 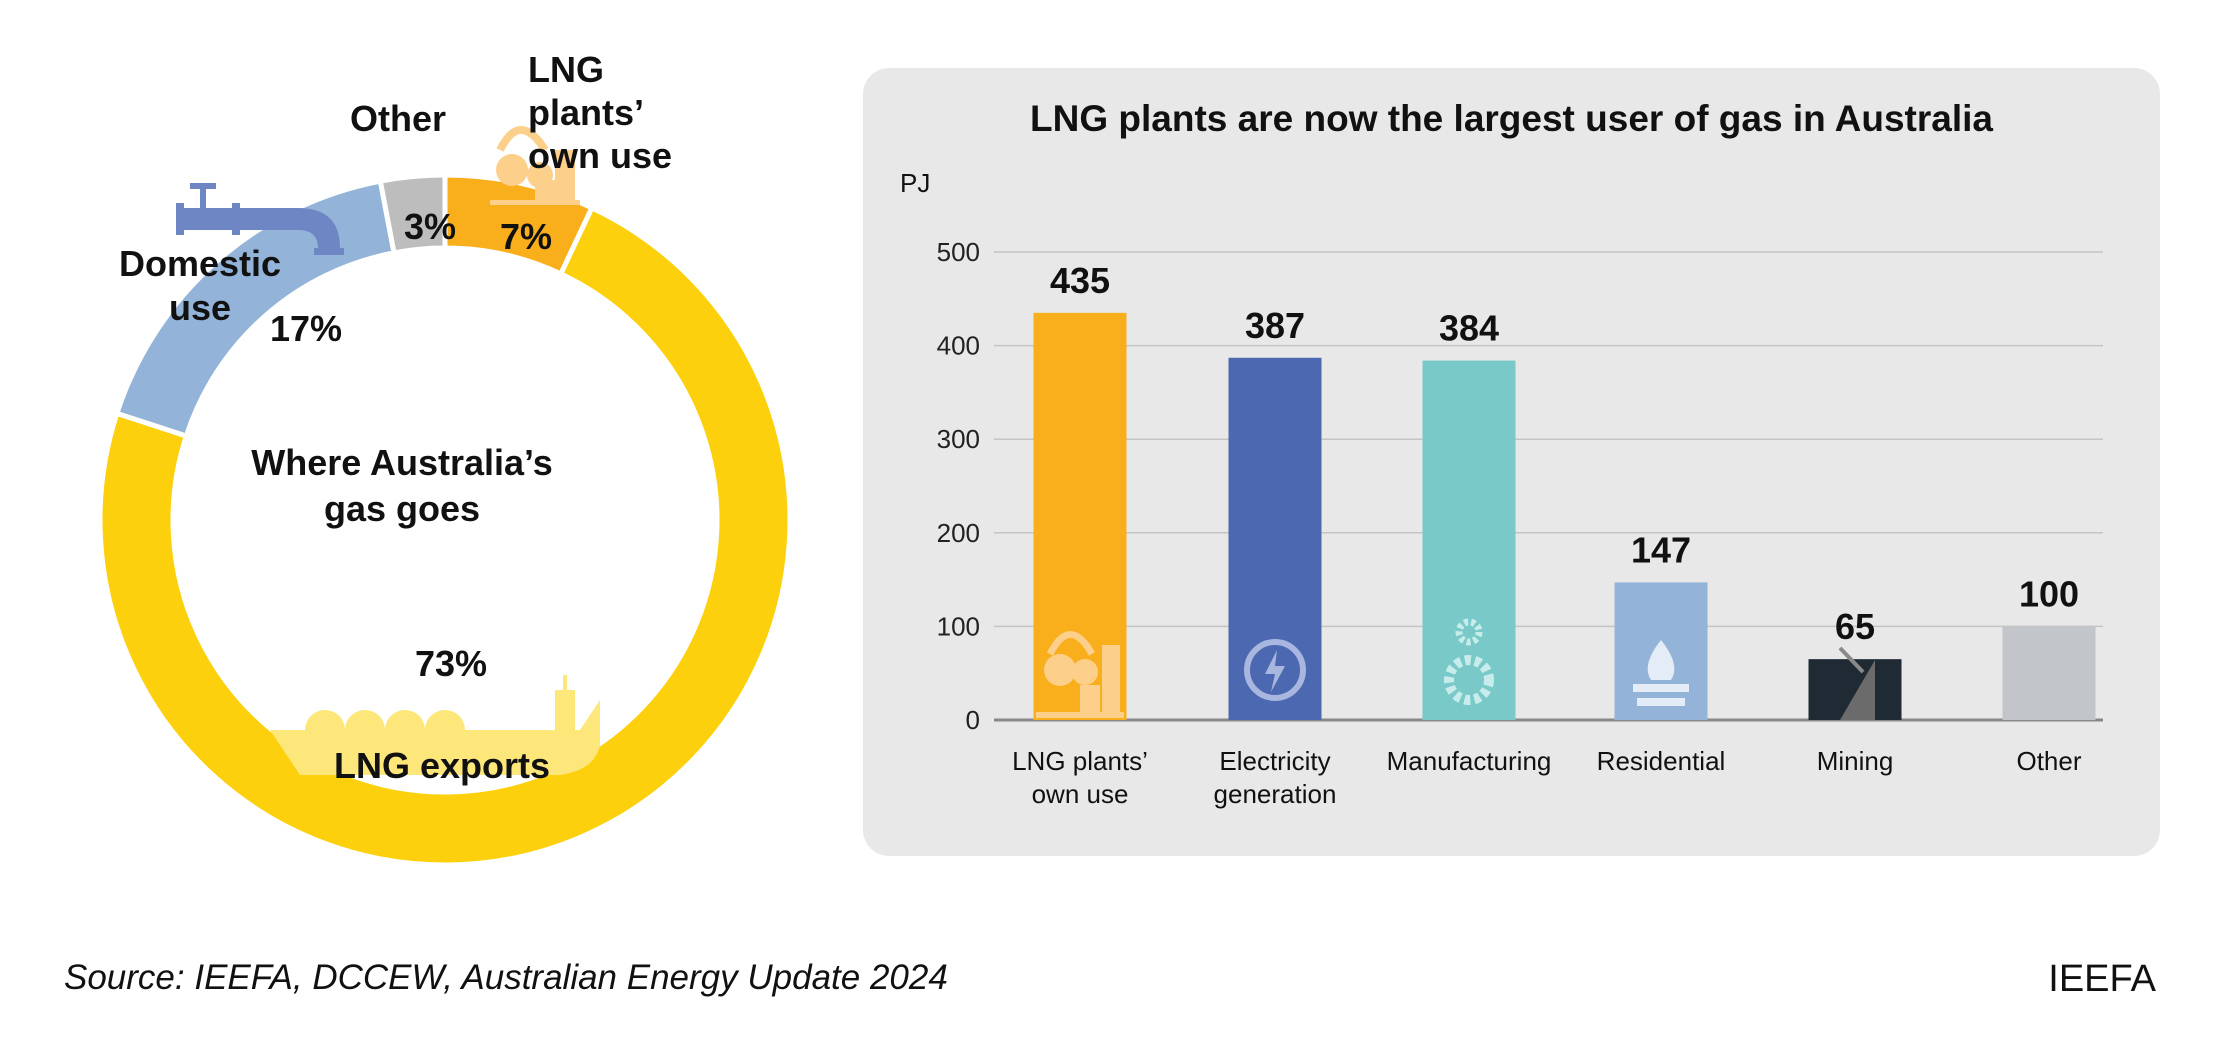 I want to click on y-tick-label: 0, so click(x=973, y=720).